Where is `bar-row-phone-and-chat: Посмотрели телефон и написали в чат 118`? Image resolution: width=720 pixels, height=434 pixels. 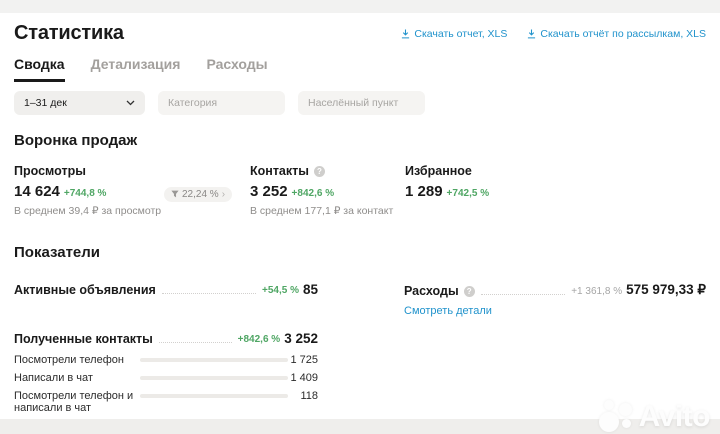 bar-row-phone-and-chat: Посмотрели телефон и написали в чат 118 is located at coordinates (166, 401).